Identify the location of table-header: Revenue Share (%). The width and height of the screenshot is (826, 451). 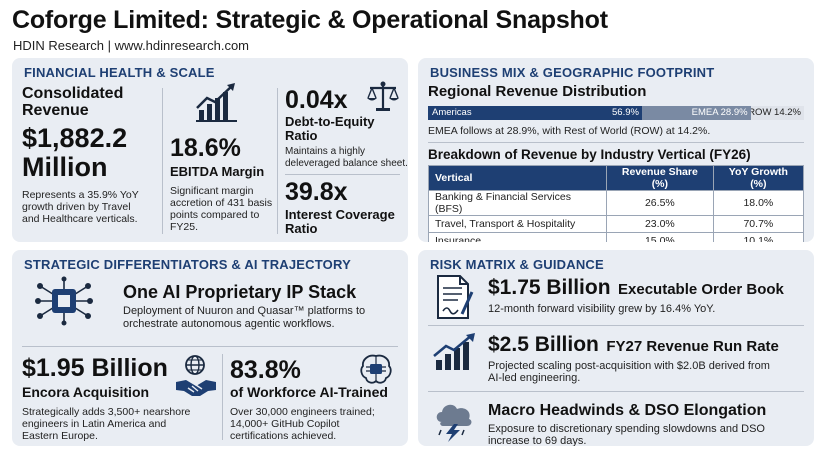
(660, 178).